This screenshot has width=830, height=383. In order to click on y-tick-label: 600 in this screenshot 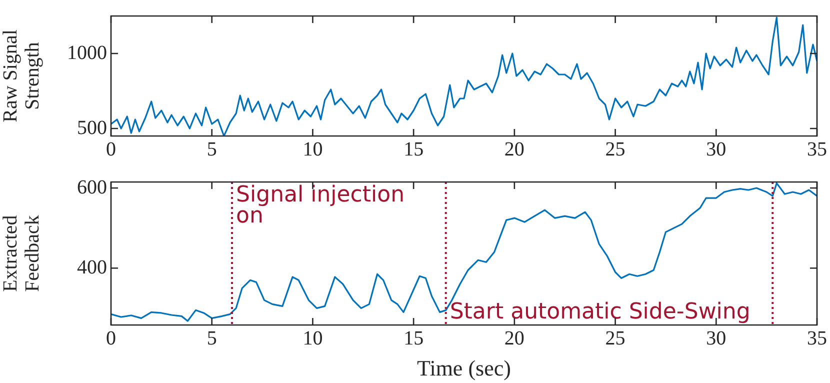, I will do `click(92, 187)`.